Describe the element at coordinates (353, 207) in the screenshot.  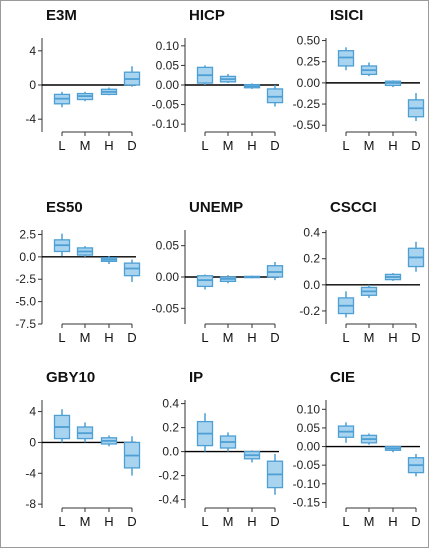
I see `panel-title: CSCCI` at that location.